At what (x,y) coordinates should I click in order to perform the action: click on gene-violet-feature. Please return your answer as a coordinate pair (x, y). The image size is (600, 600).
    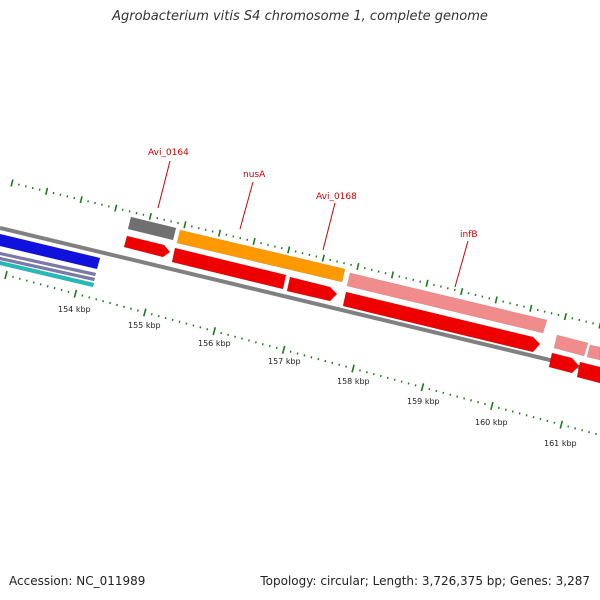
    Looking at the image, I should click on (48, 264).